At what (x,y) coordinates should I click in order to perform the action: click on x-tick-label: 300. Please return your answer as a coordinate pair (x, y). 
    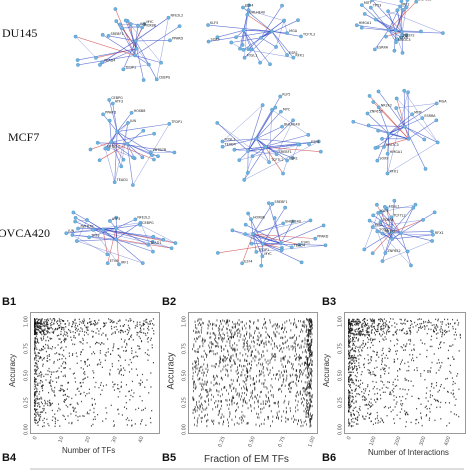
    Looking at the image, I should click on (422, 441).